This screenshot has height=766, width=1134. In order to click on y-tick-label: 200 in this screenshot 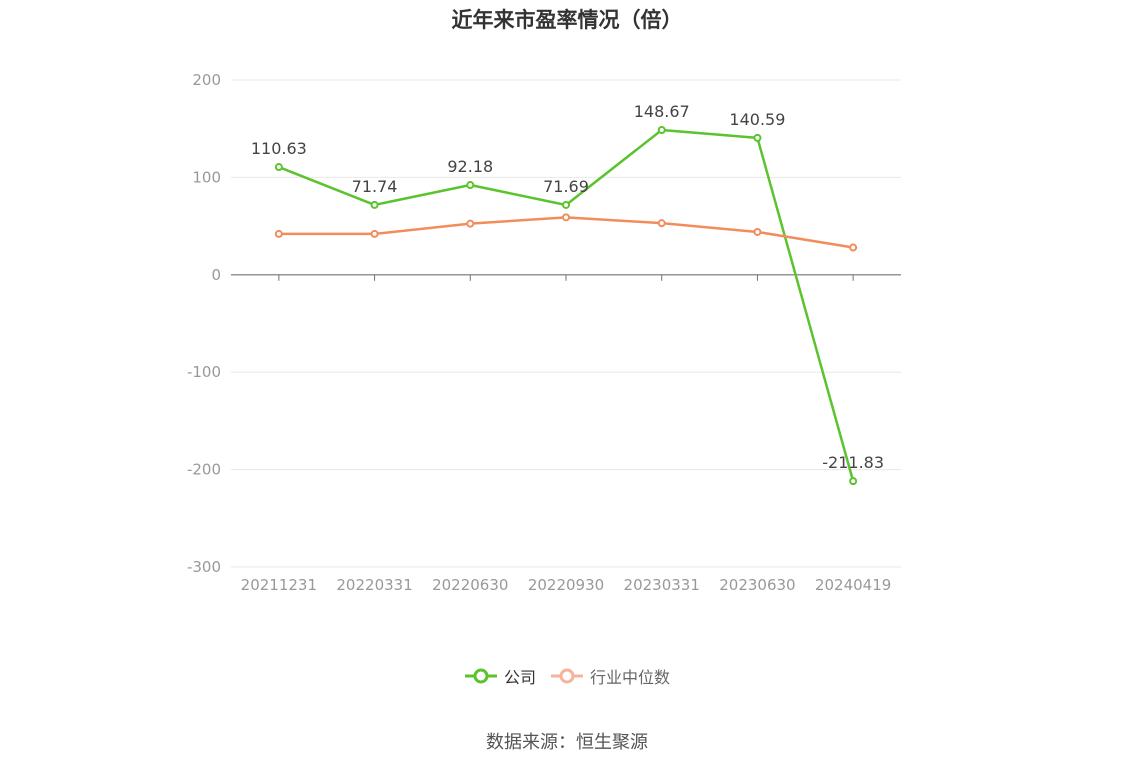, I will do `click(206, 80)`.